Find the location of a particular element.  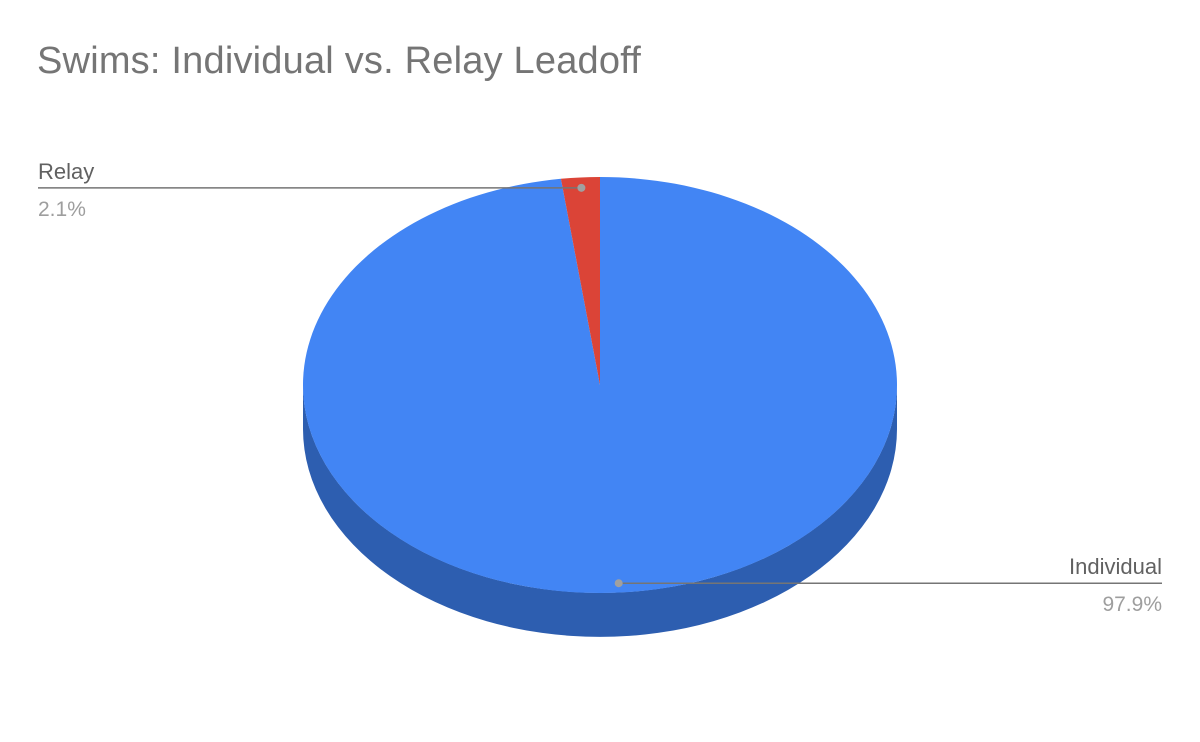

leader-dot-relay is located at coordinates (581, 187).